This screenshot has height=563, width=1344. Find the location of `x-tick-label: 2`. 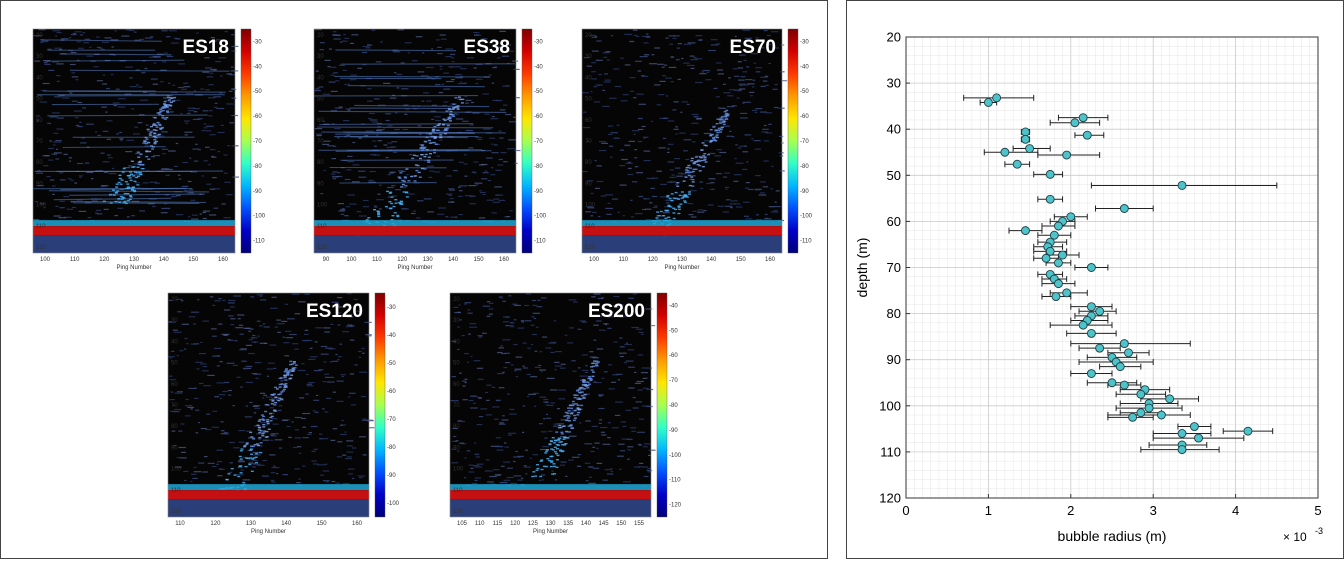

x-tick-label: 2 is located at coordinates (1070, 510).